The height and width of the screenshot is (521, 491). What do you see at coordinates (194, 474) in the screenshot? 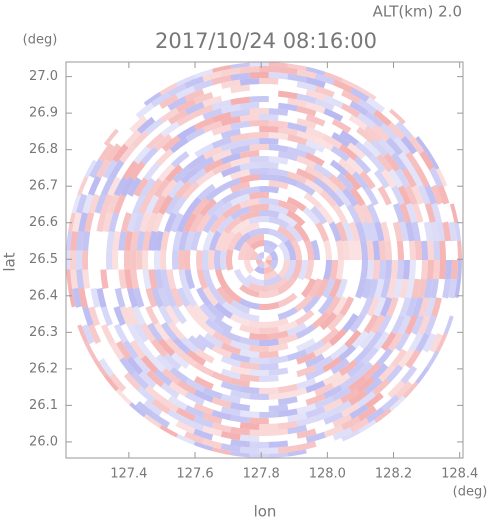
I see `x-tick-label: 127.6` at bounding box center [194, 474].